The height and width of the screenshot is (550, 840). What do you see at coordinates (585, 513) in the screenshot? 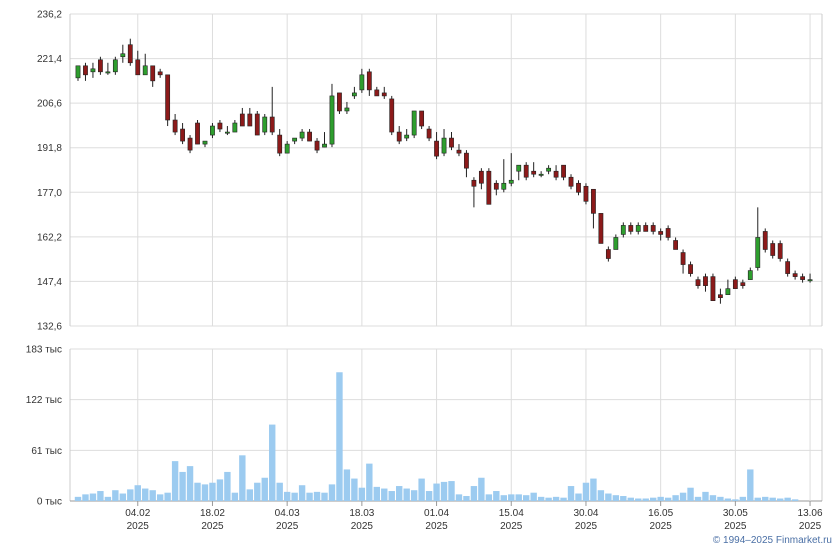
I see `x-tick-label-date: 30.04` at bounding box center [585, 513].